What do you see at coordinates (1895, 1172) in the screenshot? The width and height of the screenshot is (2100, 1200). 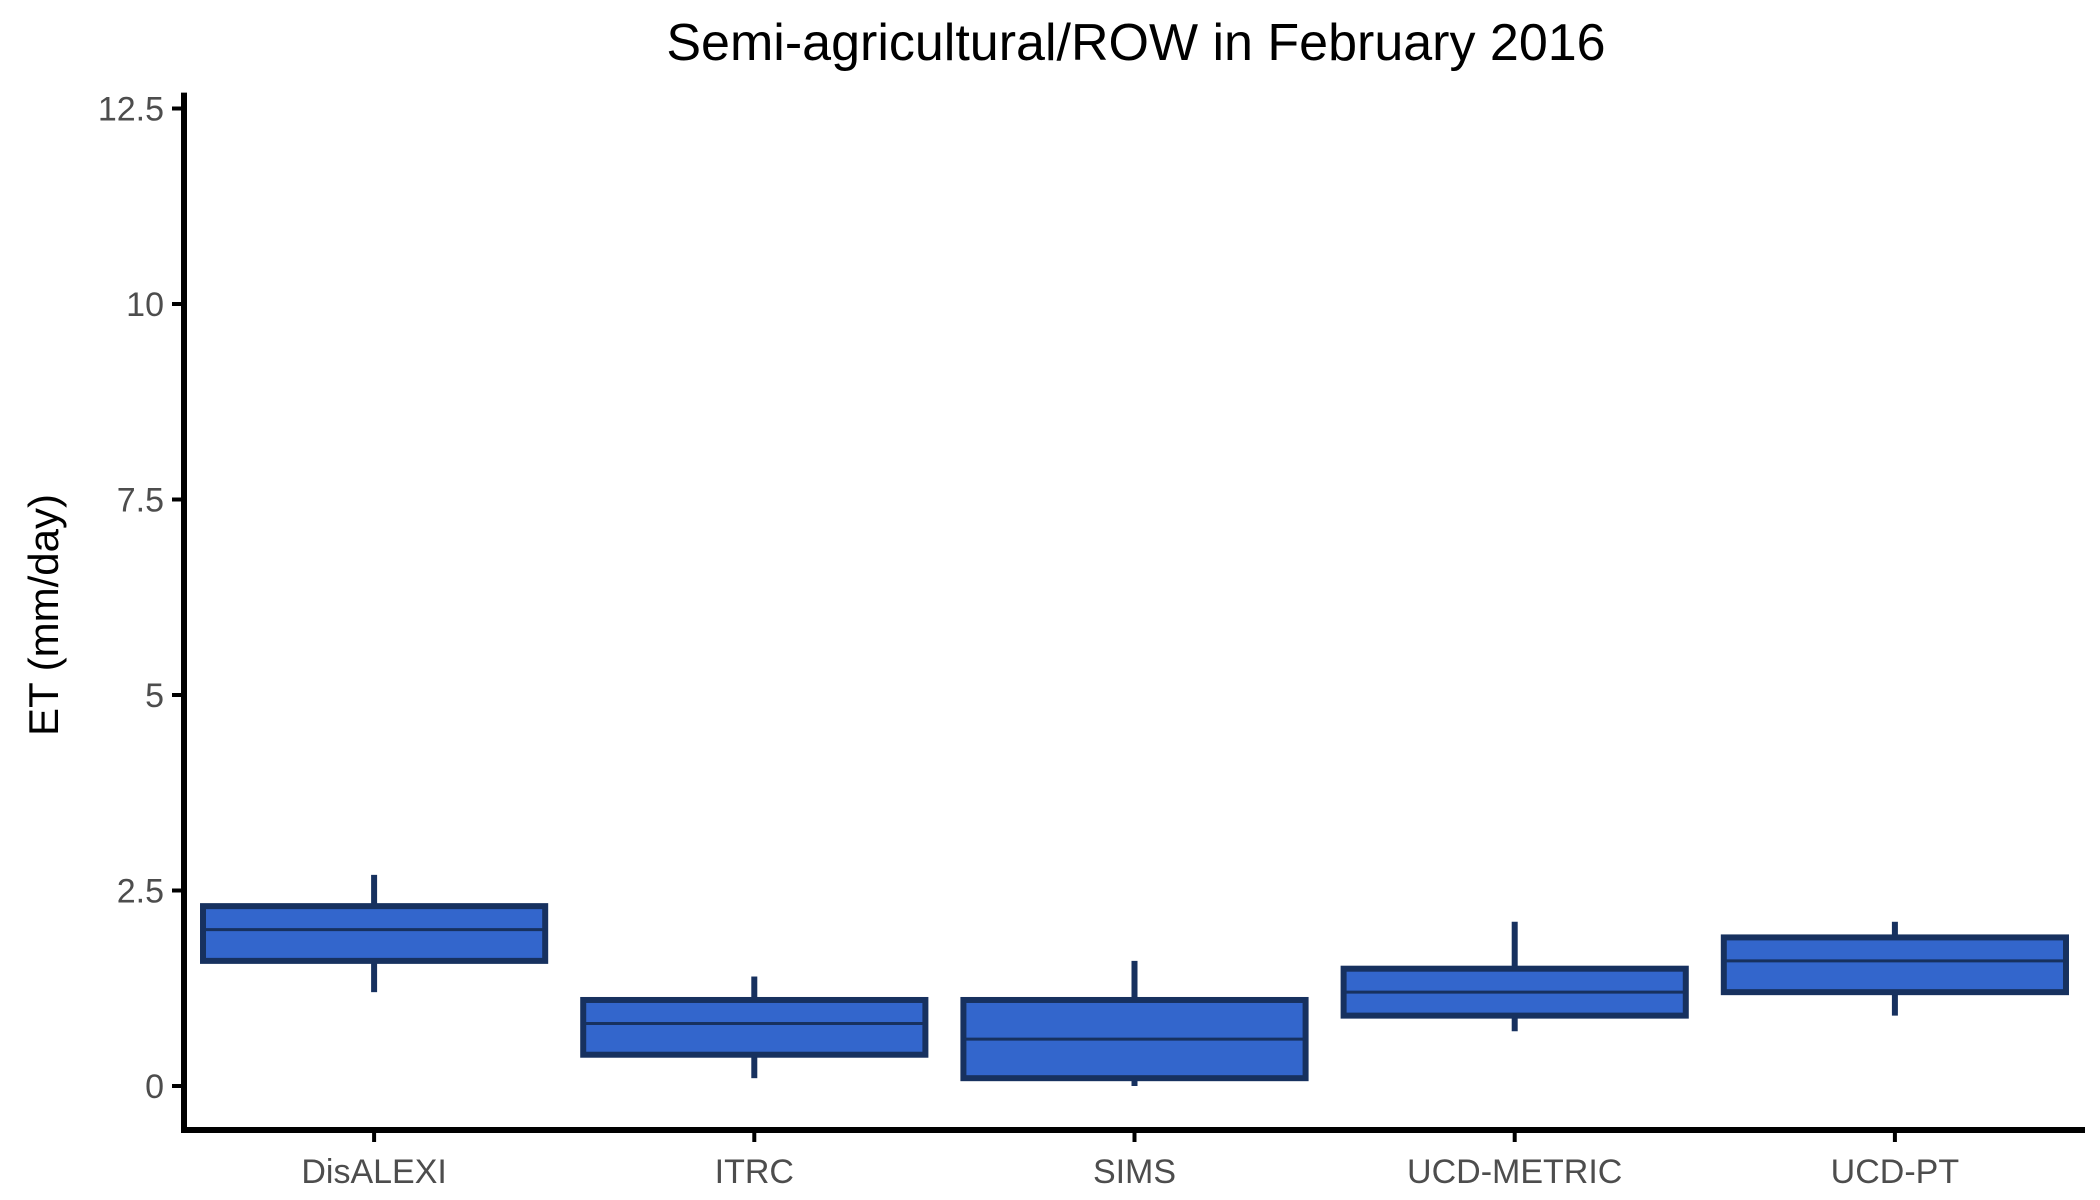 I see `x-tick-label: UCD-PT` at bounding box center [1895, 1172].